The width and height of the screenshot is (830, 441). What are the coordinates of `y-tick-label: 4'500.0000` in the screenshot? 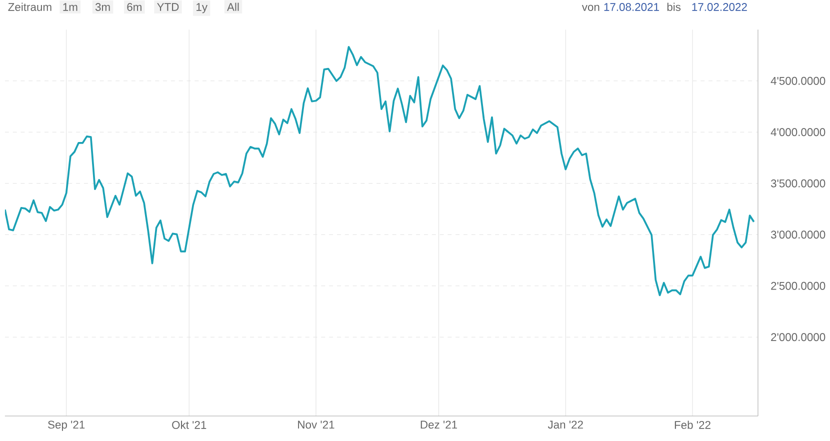 It's located at (798, 81).